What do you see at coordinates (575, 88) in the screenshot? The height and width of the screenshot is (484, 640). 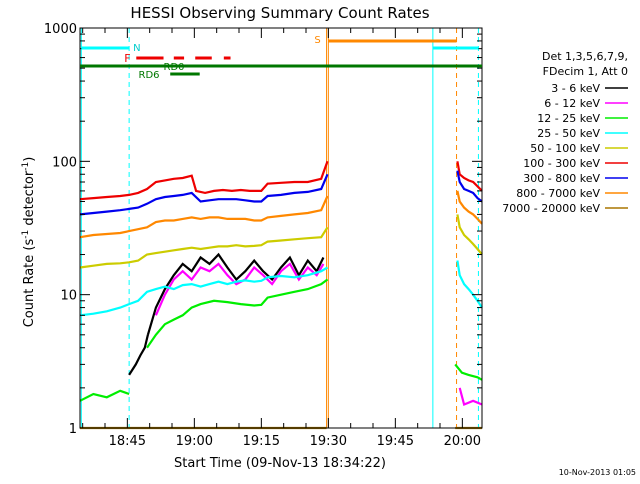 I see `legend-entry-label: 3 - 6 keV` at bounding box center [575, 88].